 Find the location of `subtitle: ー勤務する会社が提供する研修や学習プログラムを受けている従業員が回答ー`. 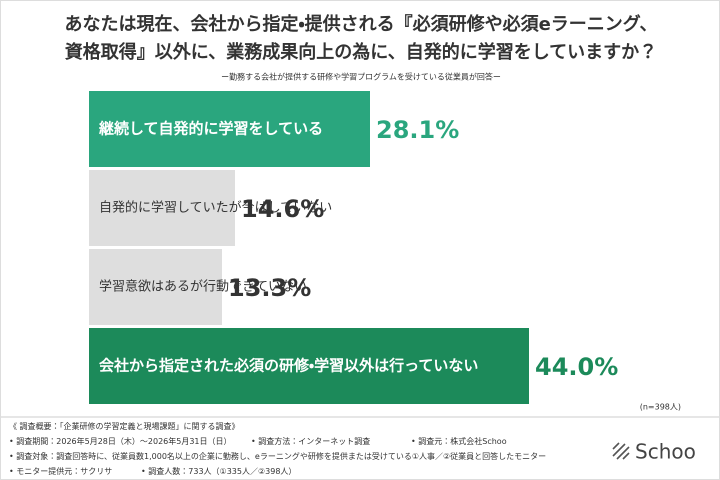

subtitle: ー勤務する会社が提供する研修や学習プログラムを受けている従業員が回答ー is located at coordinates (361, 77).